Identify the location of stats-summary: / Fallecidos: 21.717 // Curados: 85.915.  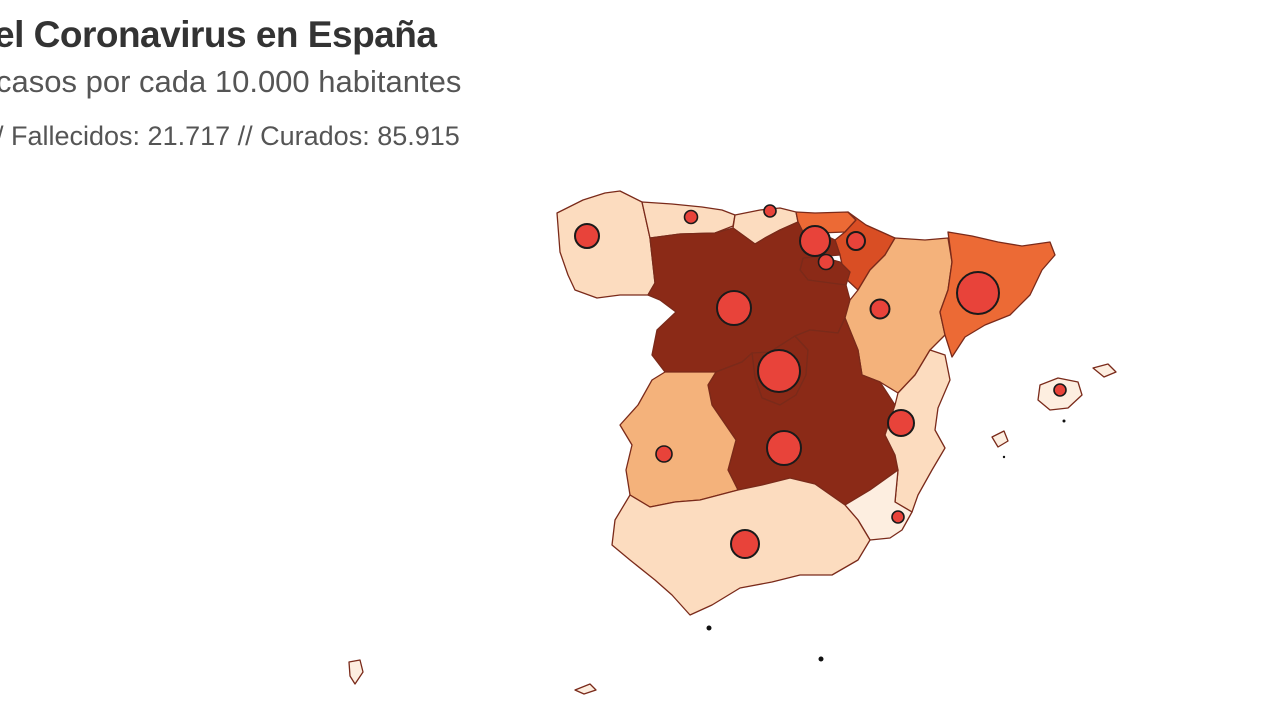
(230, 136).